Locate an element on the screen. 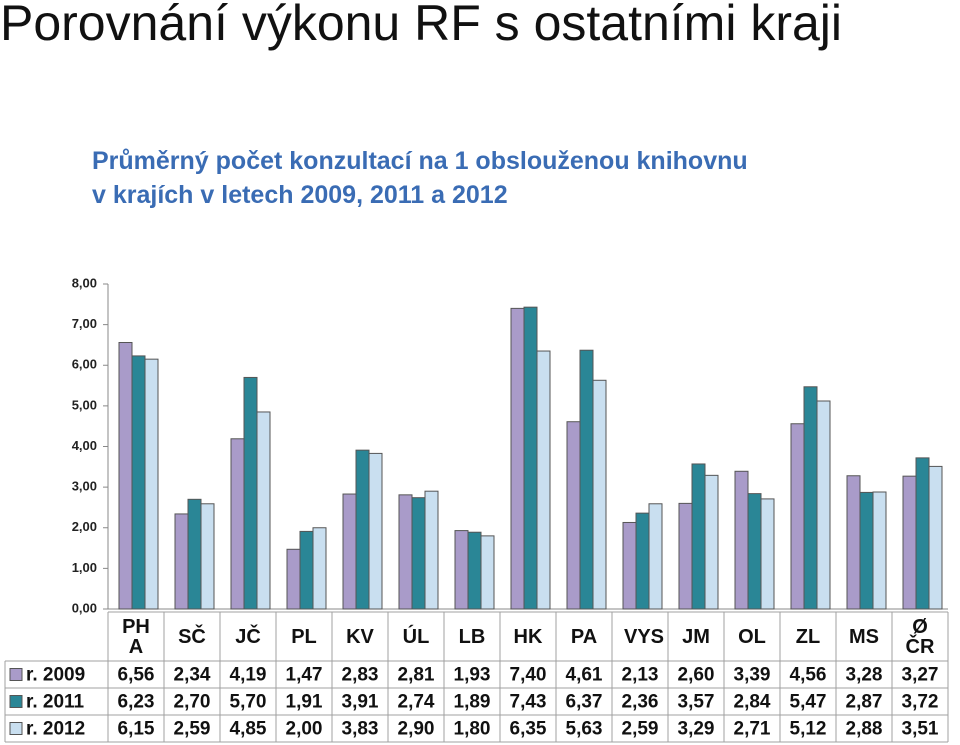  value-label: 2,87 is located at coordinates (864, 702).